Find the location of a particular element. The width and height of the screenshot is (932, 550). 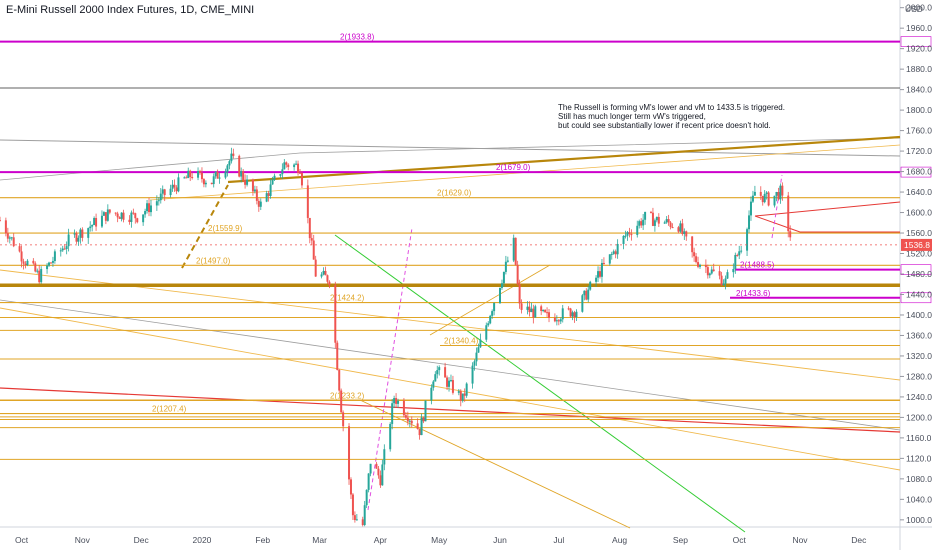

x-tick-label: Nov is located at coordinates (83, 540).